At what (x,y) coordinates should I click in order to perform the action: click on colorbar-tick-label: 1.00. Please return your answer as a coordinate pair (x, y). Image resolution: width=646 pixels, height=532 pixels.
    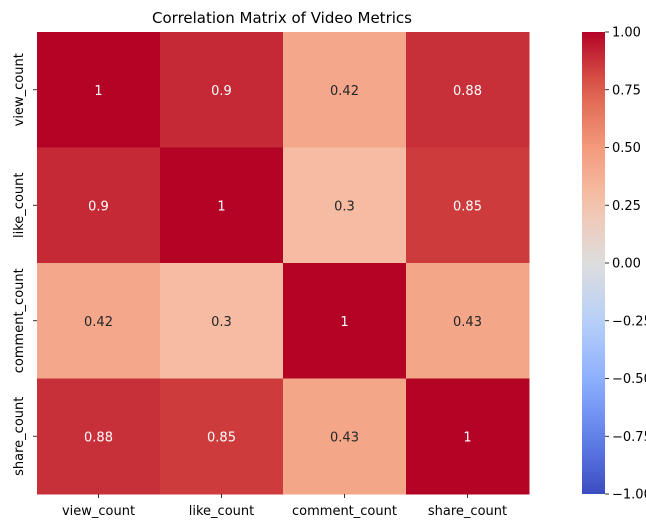
    Looking at the image, I should click on (626, 33).